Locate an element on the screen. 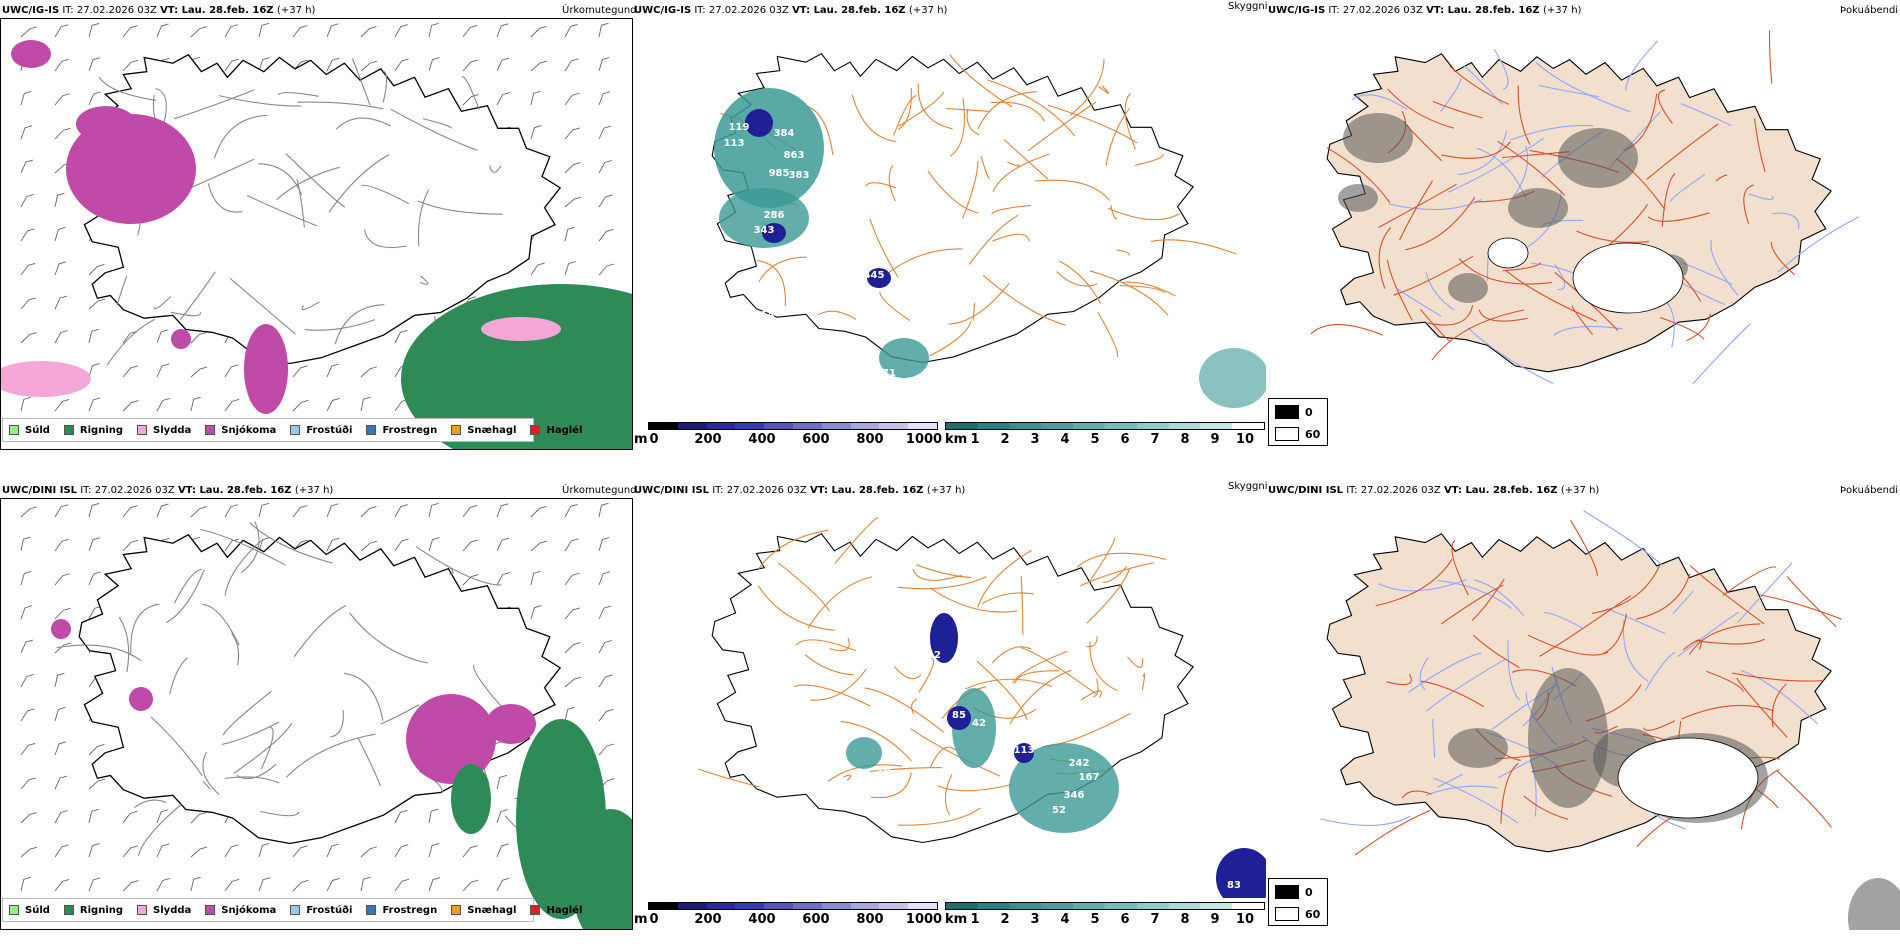 This screenshot has width=1900, height=950. it-value: 27.02.2026 03Z is located at coordinates (750, 10).